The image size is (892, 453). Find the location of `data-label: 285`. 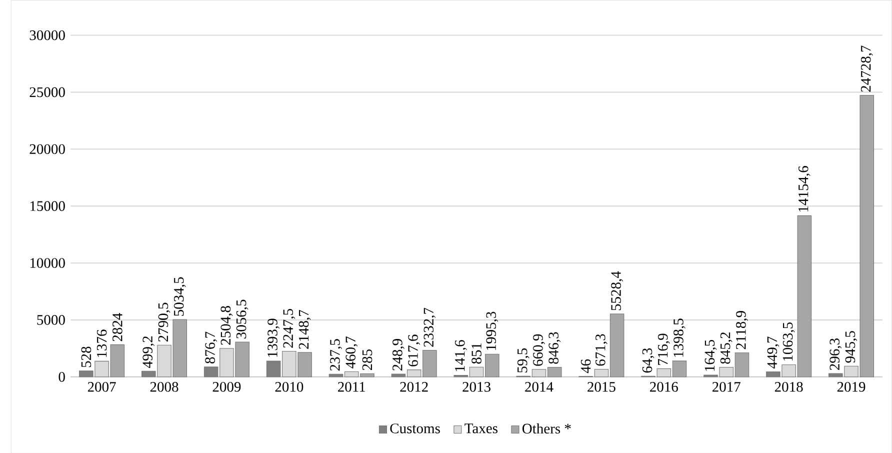

data-label: 285 is located at coordinates (367, 359).